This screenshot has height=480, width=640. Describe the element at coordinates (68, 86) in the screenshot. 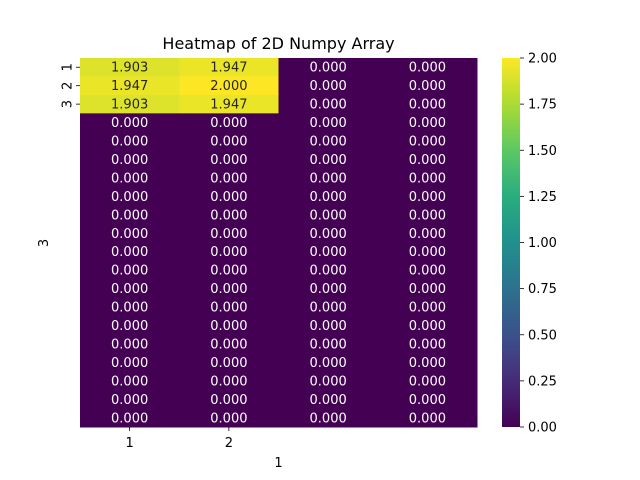

I see `y-tick-label: 2` at that location.